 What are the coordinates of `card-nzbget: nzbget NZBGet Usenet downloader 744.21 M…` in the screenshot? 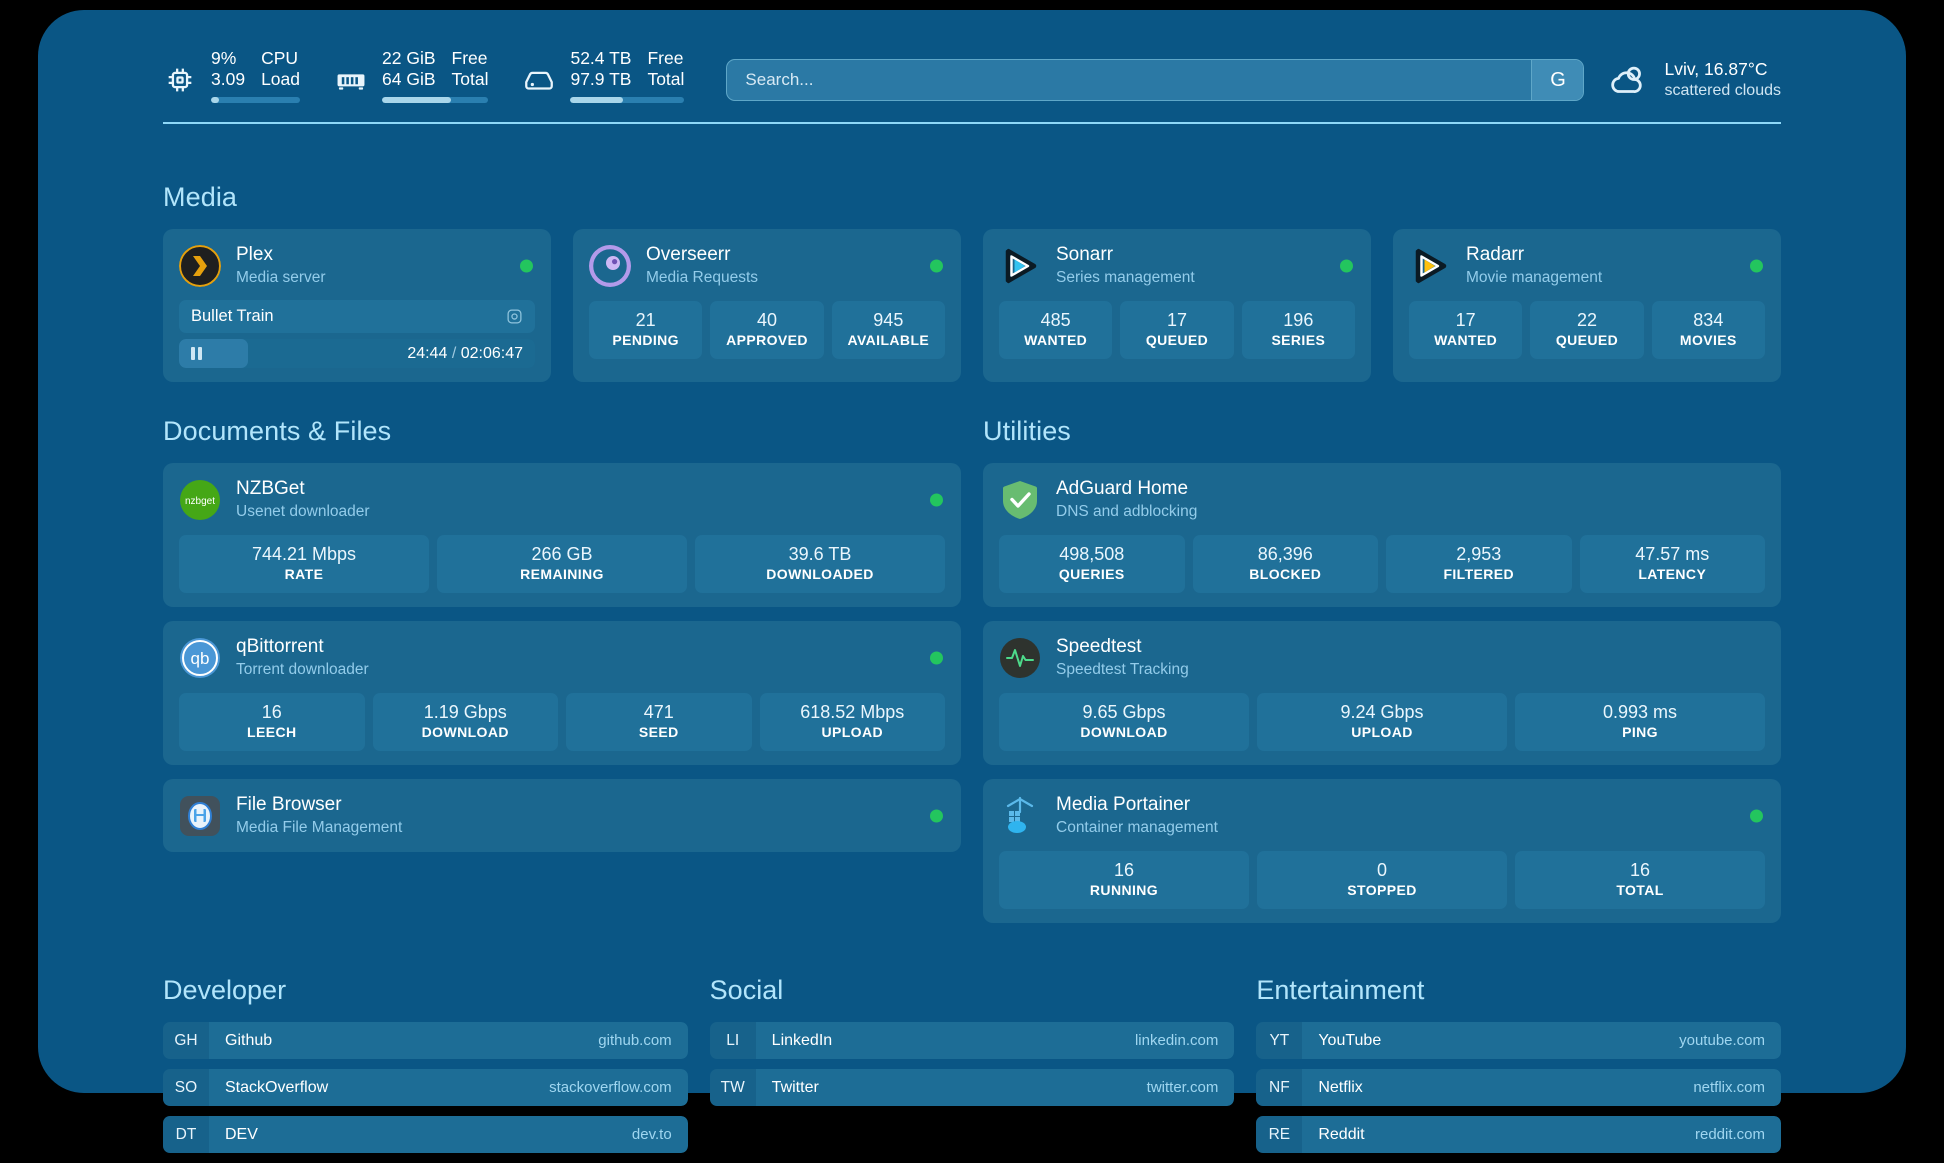 It's located at (562, 535).